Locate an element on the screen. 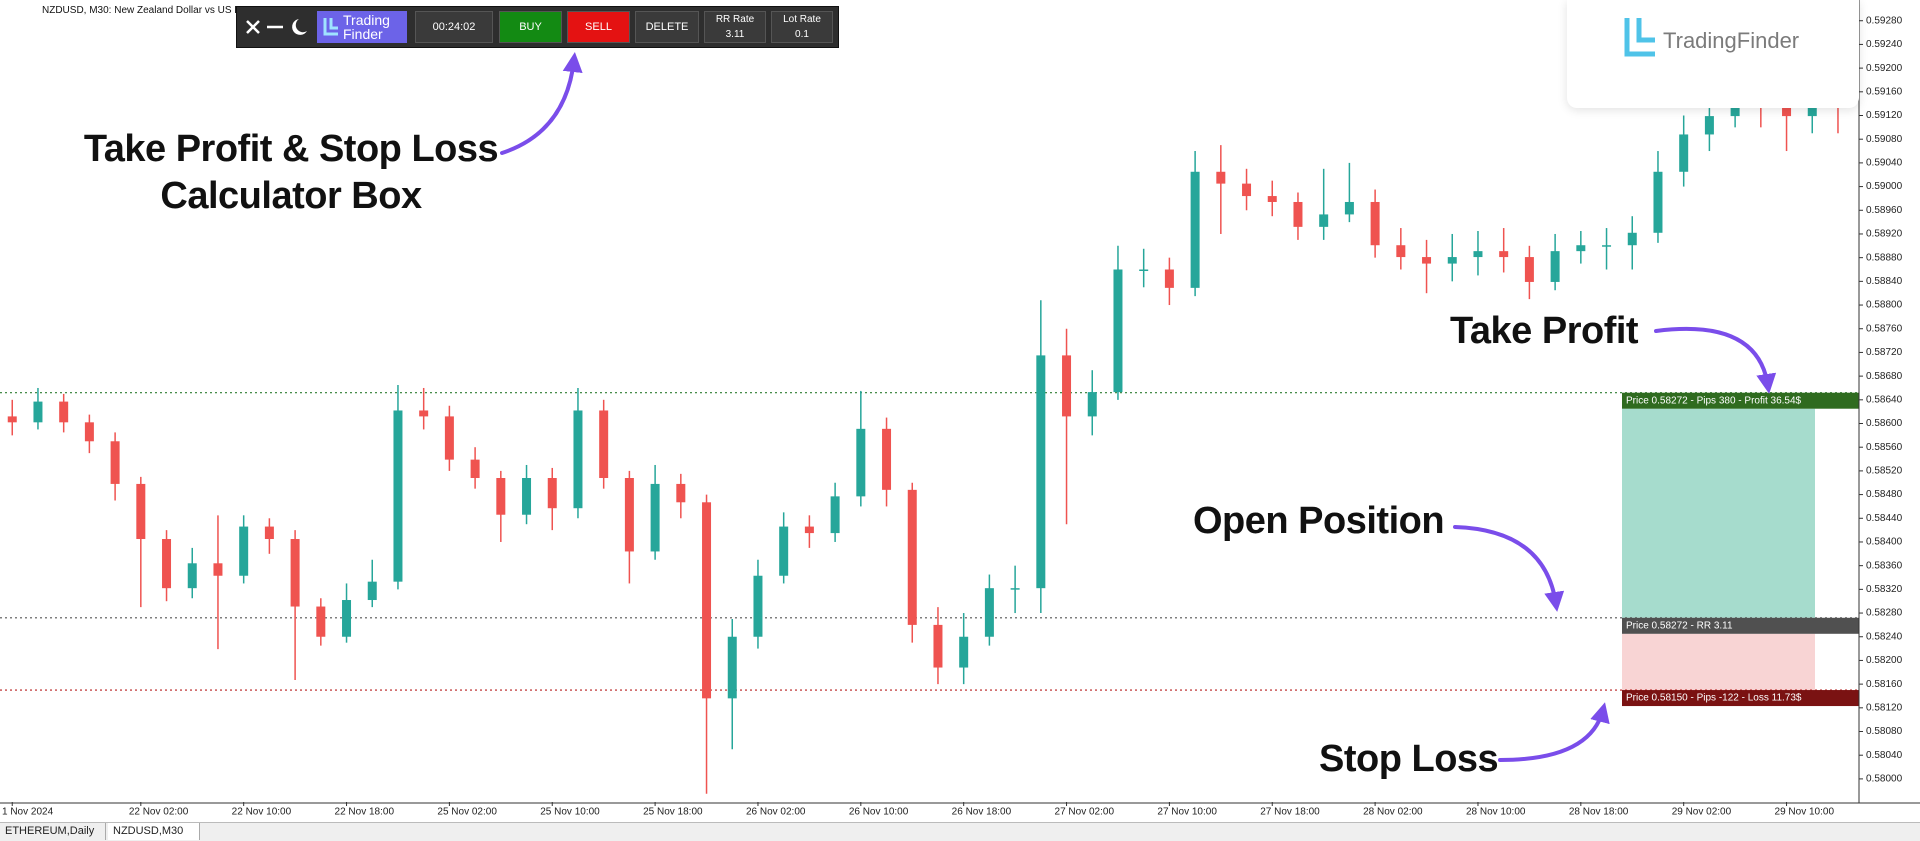 The width and height of the screenshot is (1920, 841). x-tick-label: 27 Nov 18:00 is located at coordinates (1290, 812).